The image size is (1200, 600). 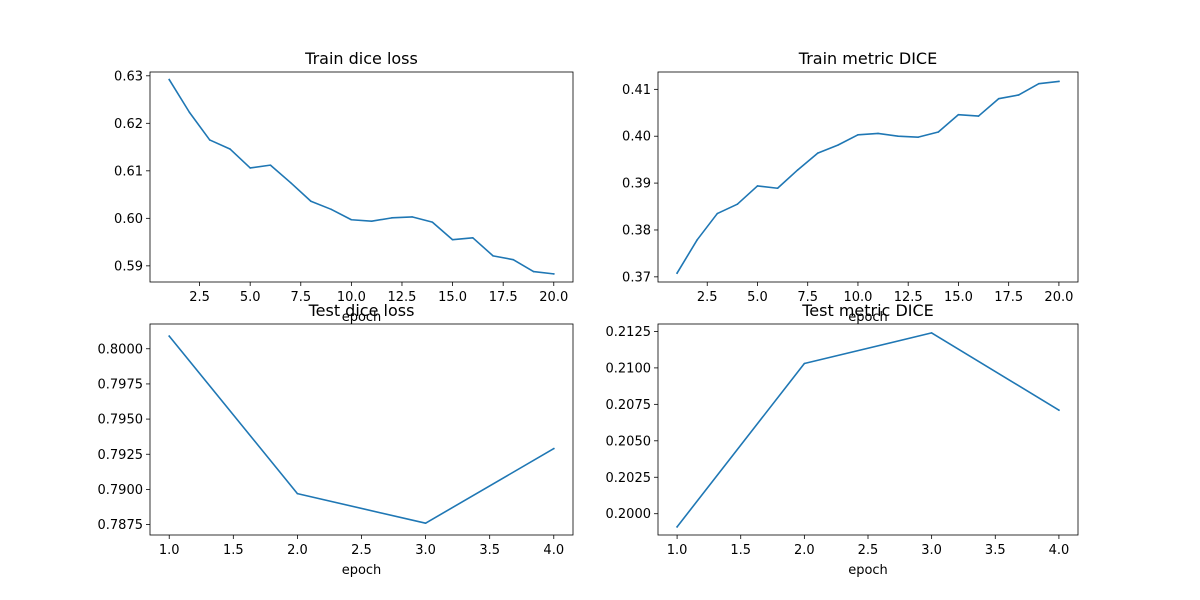 What do you see at coordinates (867, 58) in the screenshot?
I see `chart-title: Train metric DICE` at bounding box center [867, 58].